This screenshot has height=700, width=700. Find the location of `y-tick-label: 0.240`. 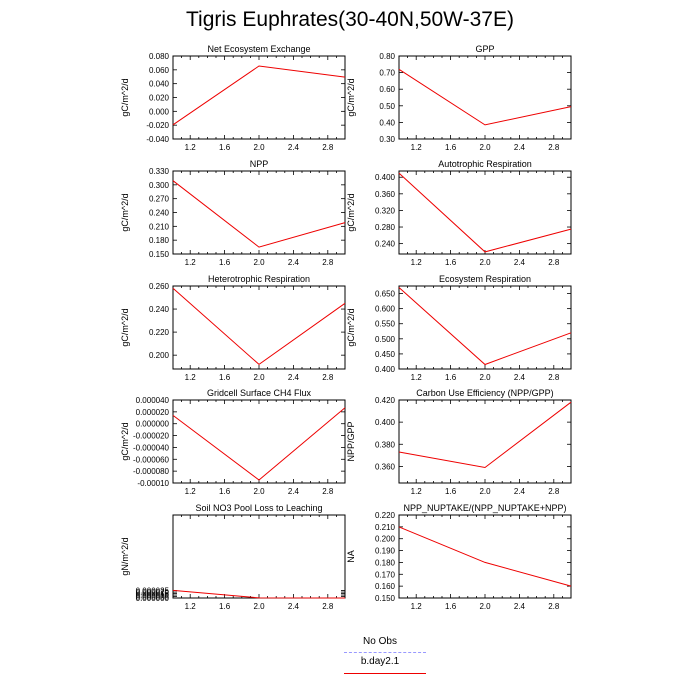

y-tick-label: 0.240 is located at coordinates (385, 244).